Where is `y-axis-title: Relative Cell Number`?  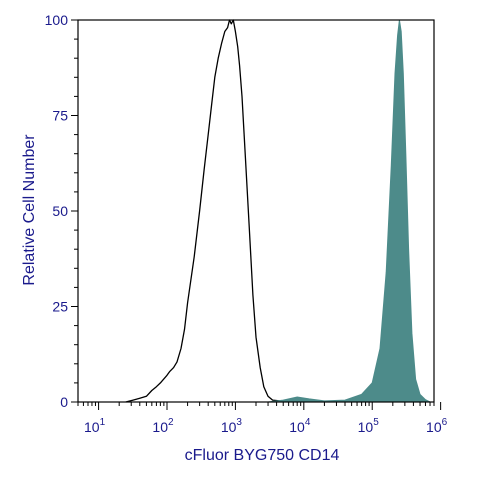 y-axis-title: Relative Cell Number is located at coordinates (29, 210).